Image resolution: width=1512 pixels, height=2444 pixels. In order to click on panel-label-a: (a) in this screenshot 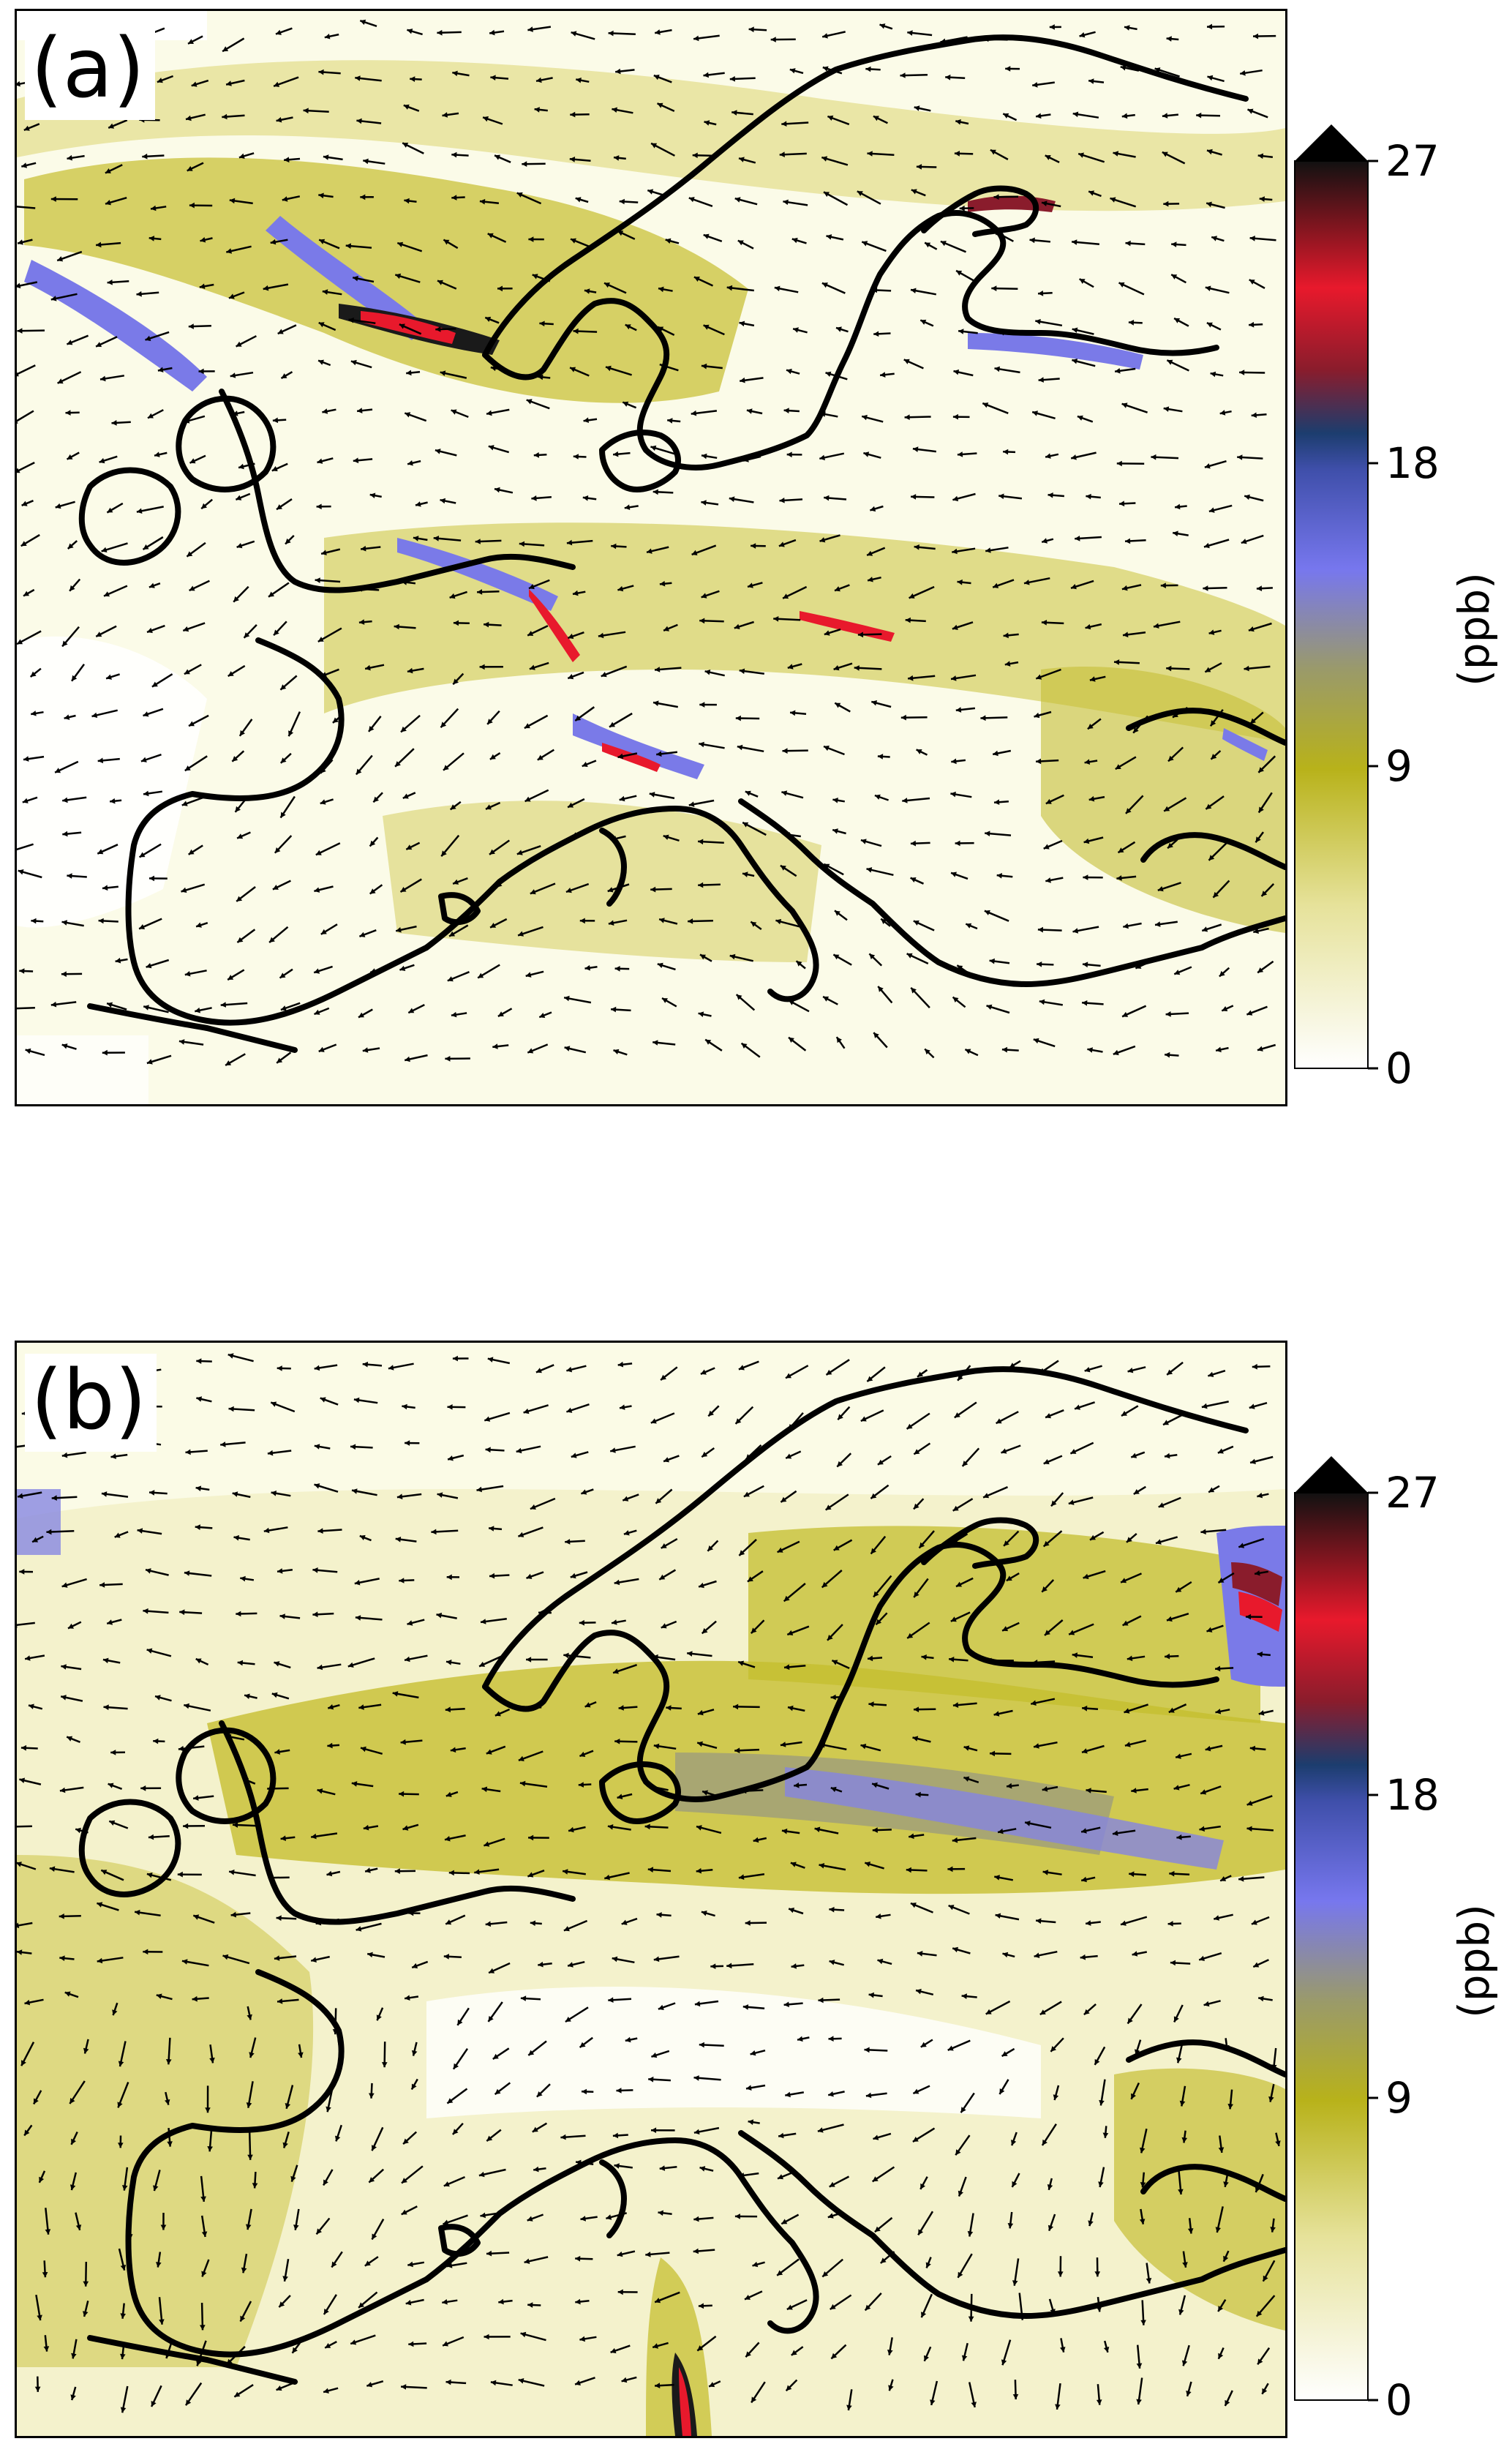, I will do `click(90, 71)`.